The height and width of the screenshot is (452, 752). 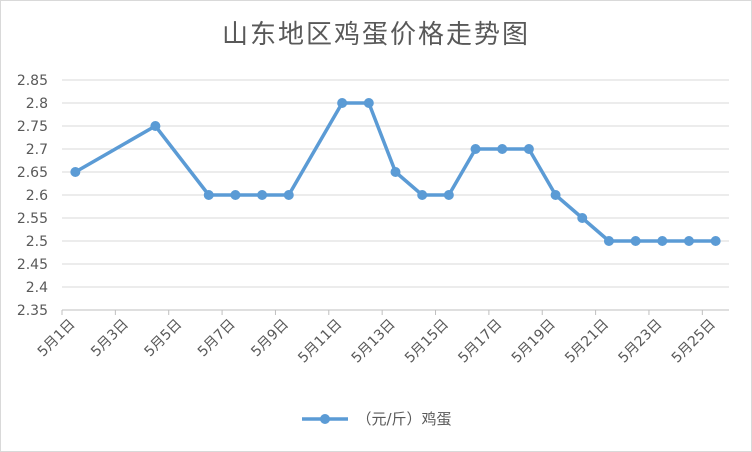 I want to click on x-tick-label: 5月23日, so click(x=640, y=341).